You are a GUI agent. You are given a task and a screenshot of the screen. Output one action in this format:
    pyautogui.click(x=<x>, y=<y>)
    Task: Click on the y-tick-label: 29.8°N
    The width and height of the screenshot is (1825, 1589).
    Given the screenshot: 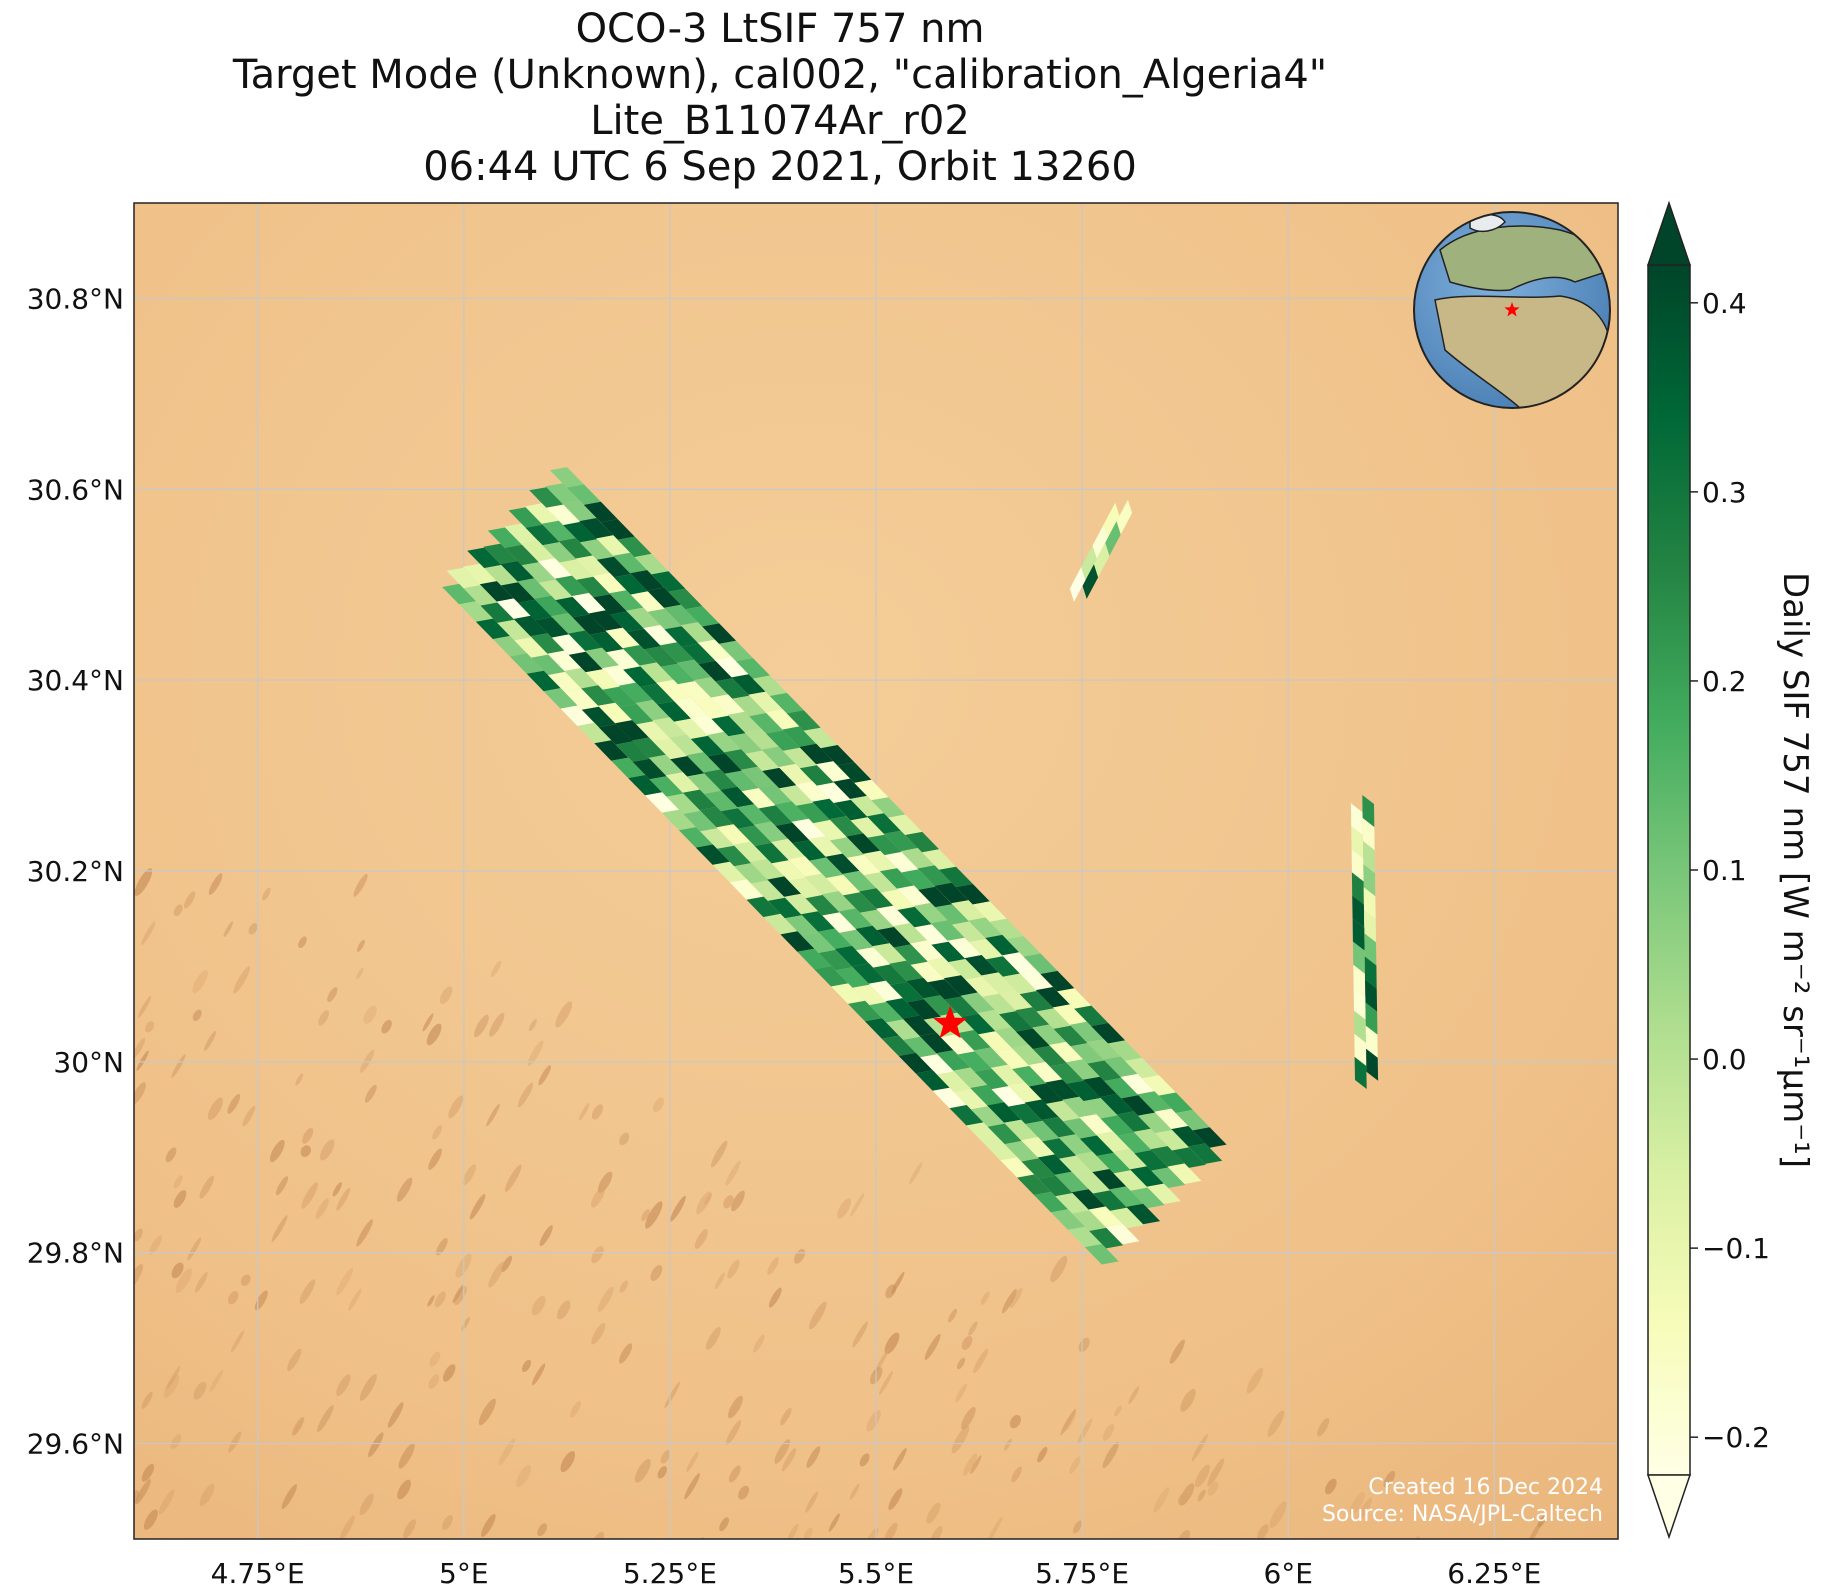 What is the action you would take?
    pyautogui.click(x=75, y=1253)
    